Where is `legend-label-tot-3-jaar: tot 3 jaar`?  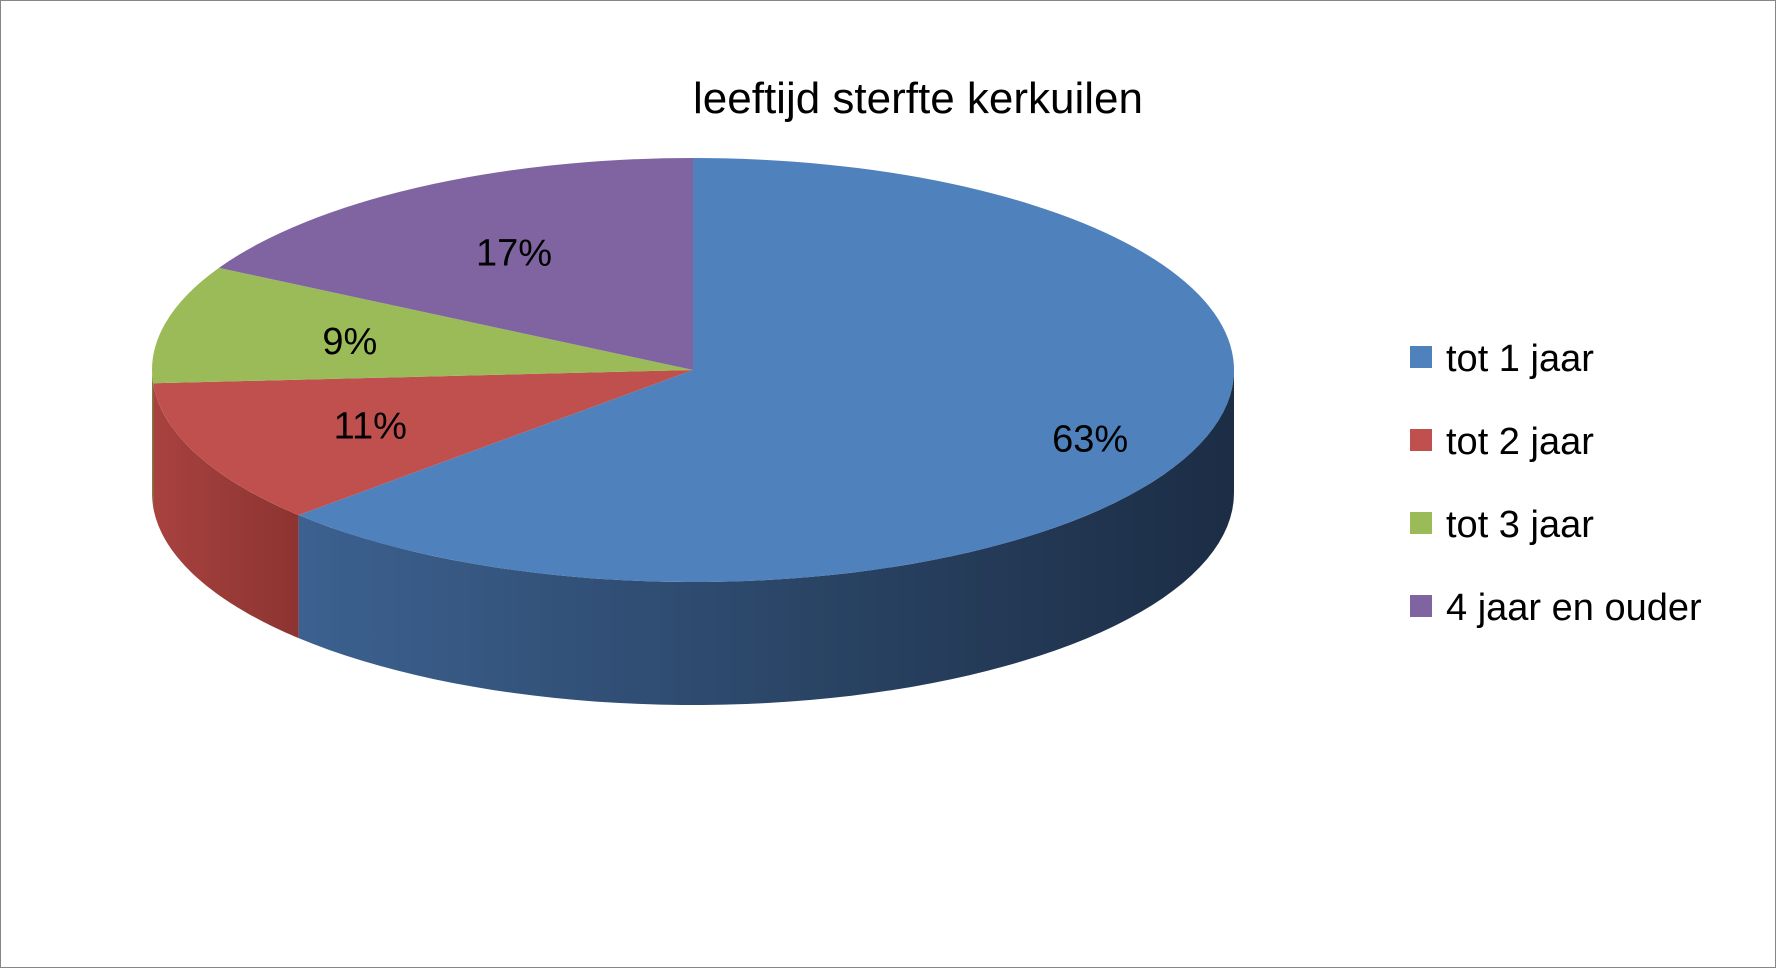 legend-label-tot-3-jaar: tot 3 jaar is located at coordinates (1520, 525).